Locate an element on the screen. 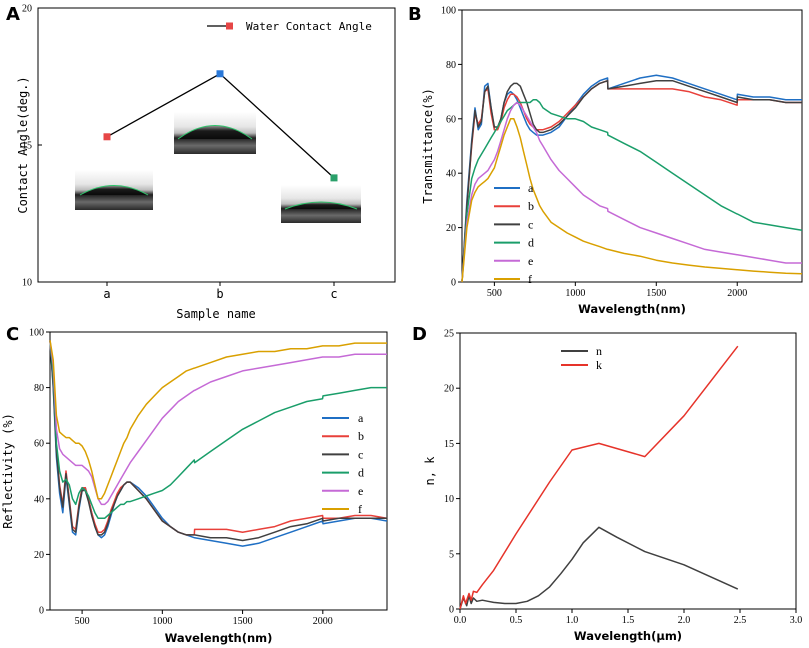  series-line-a is located at coordinates (218, 443).